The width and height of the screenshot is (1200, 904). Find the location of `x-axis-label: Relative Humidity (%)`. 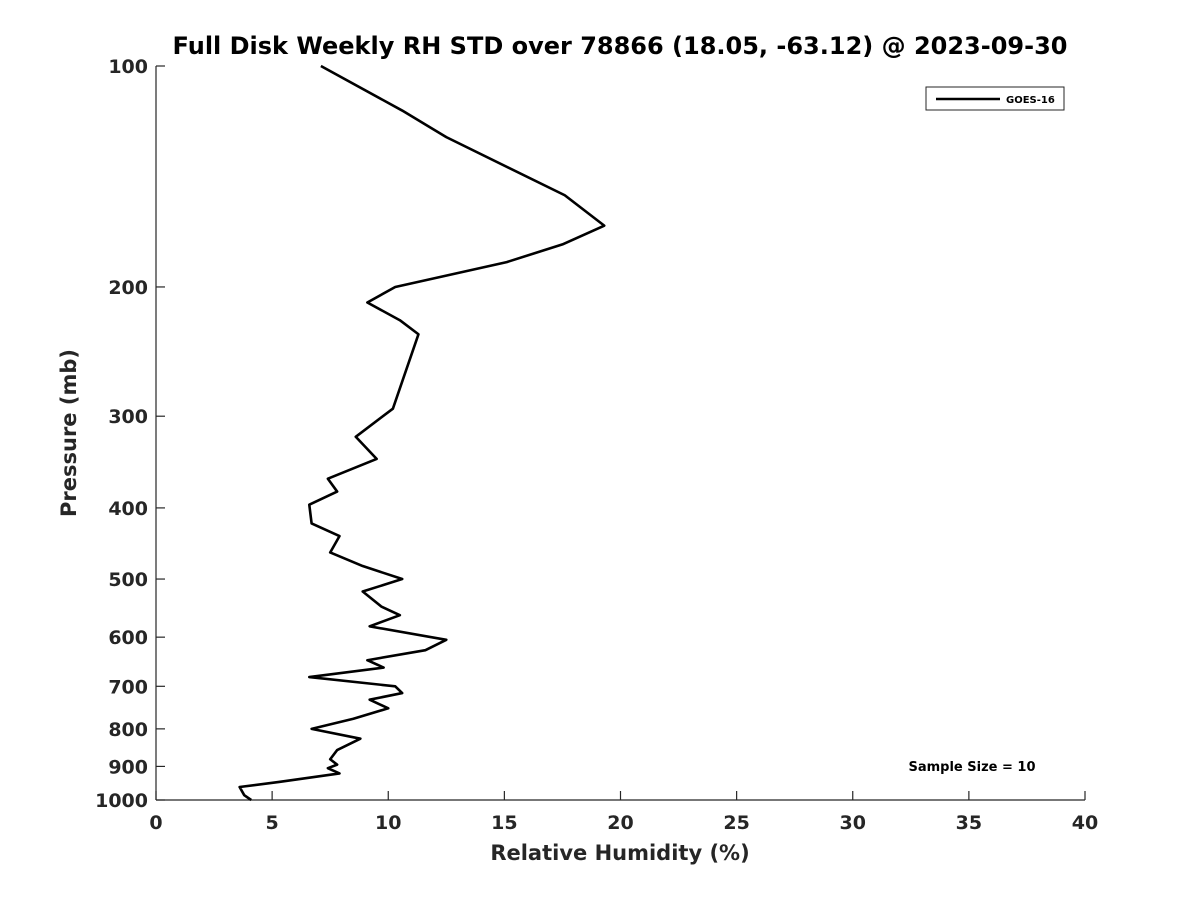

x-axis-label: Relative Humidity (%) is located at coordinates (619, 853).